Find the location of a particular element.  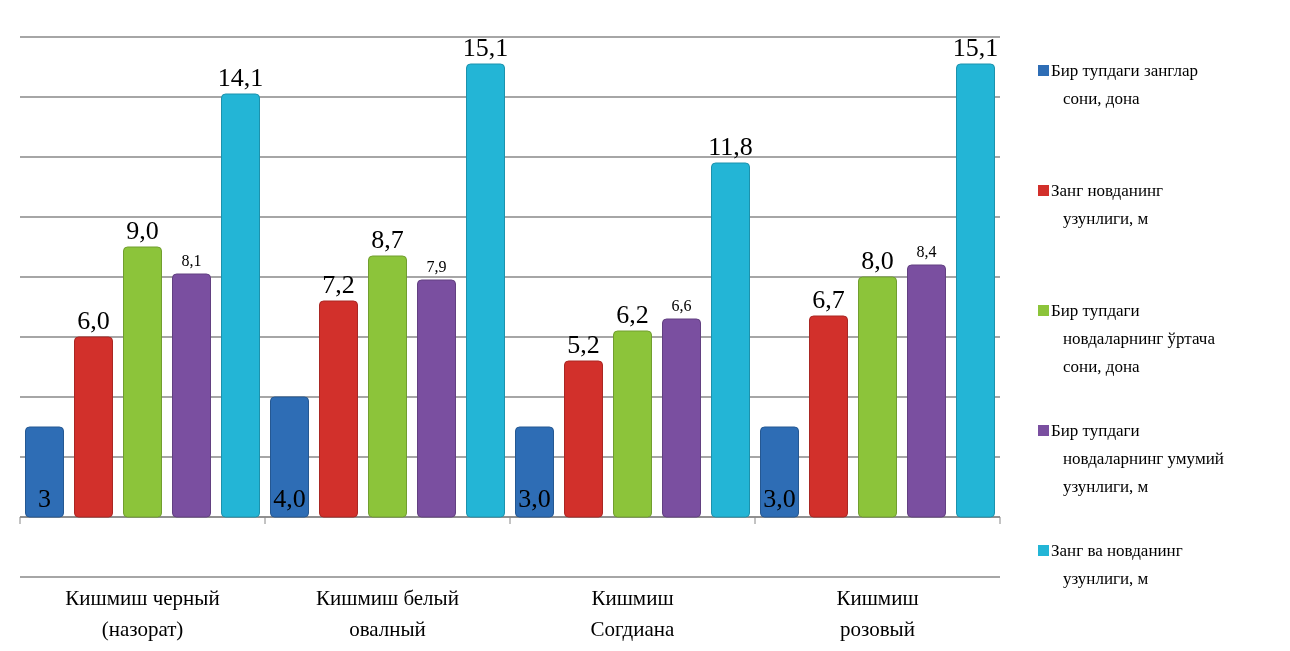

legend-label: Занг новданинг узунлиги, м is located at coordinates (1107, 204).